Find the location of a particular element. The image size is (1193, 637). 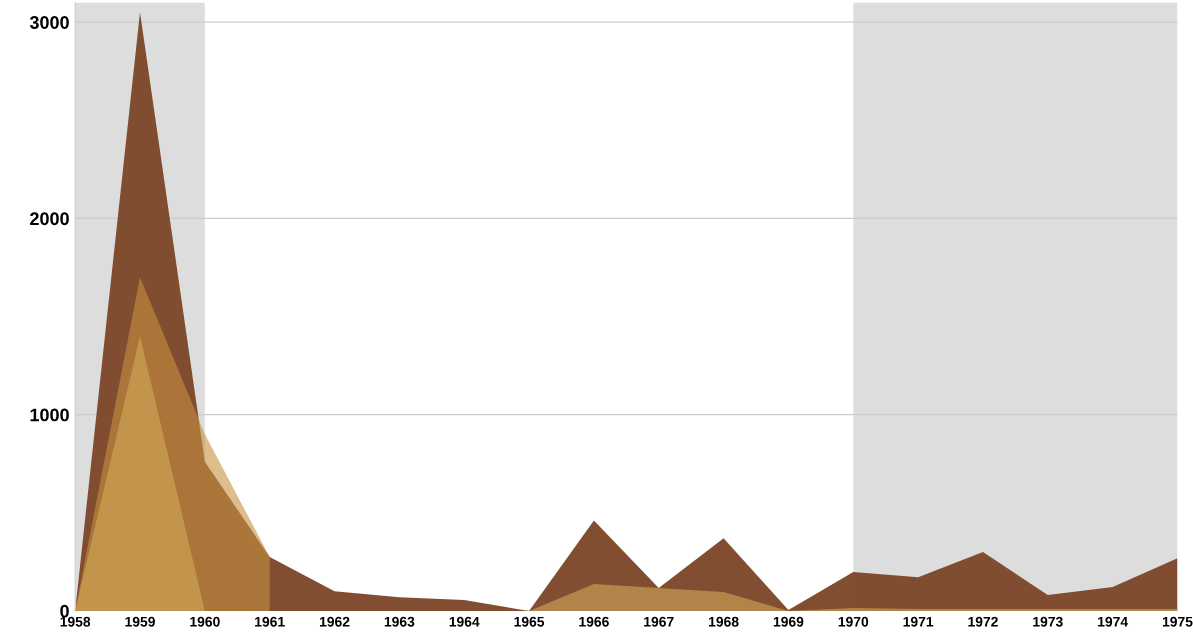

x-tick-label: 1959 is located at coordinates (140, 621).